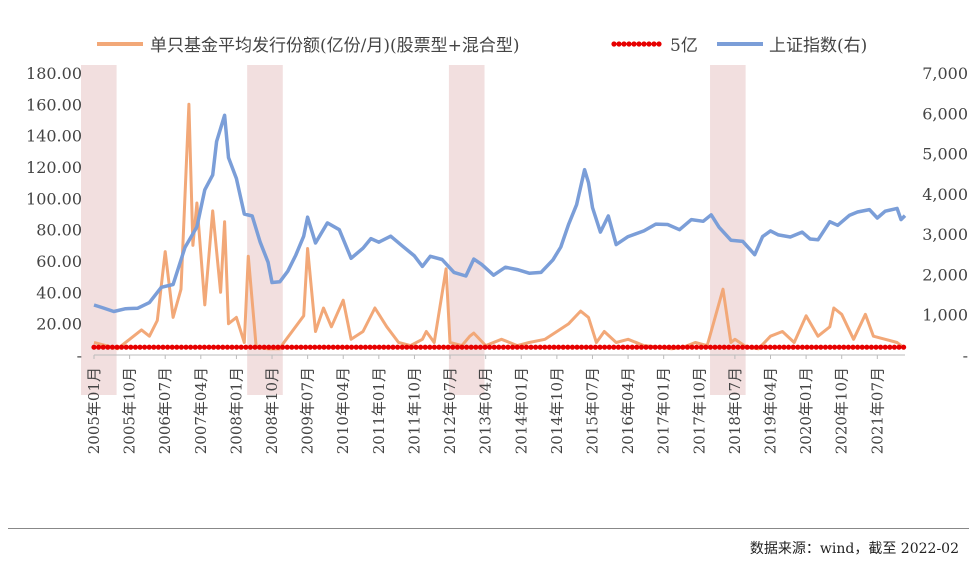 This screenshot has height=562, width=973. What do you see at coordinates (488, 528) in the screenshot?
I see `footer-divider` at bounding box center [488, 528].